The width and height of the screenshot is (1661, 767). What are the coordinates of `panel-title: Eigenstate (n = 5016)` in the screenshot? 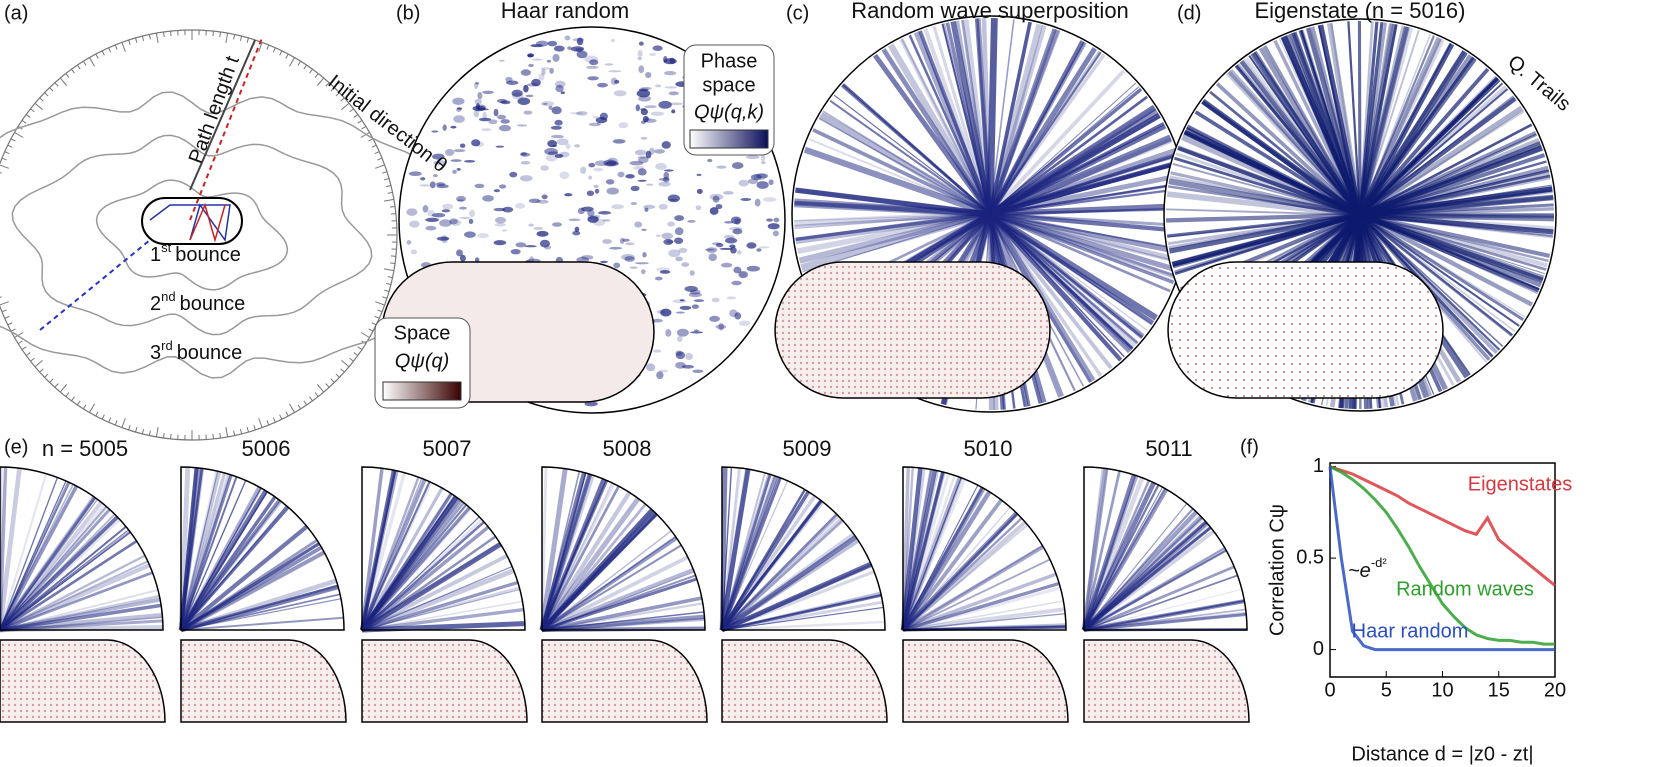 It's located at (1360, 11).